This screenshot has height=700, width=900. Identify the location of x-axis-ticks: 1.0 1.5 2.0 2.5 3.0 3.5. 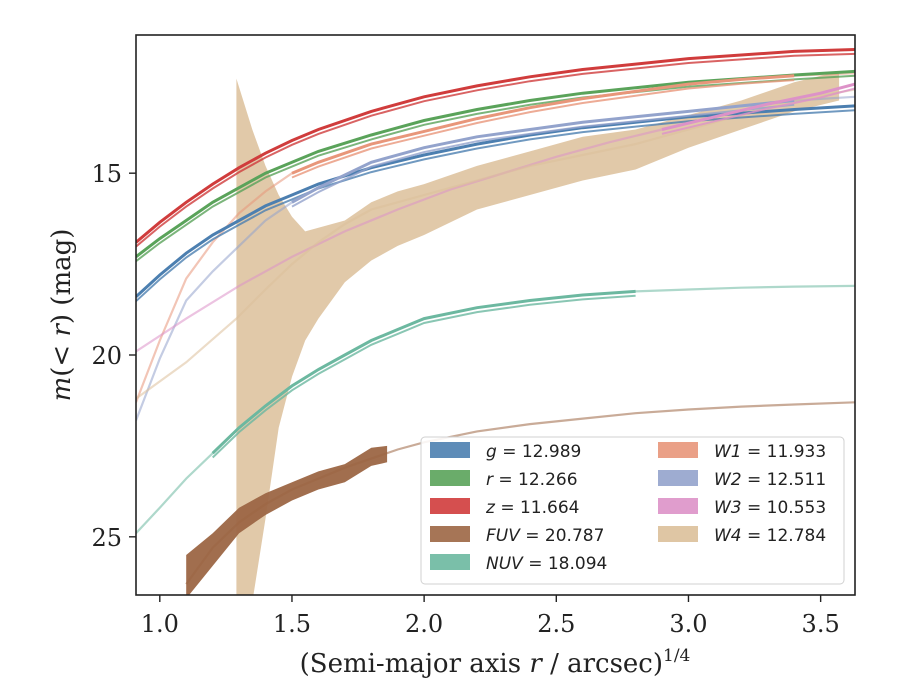
(490, 616).